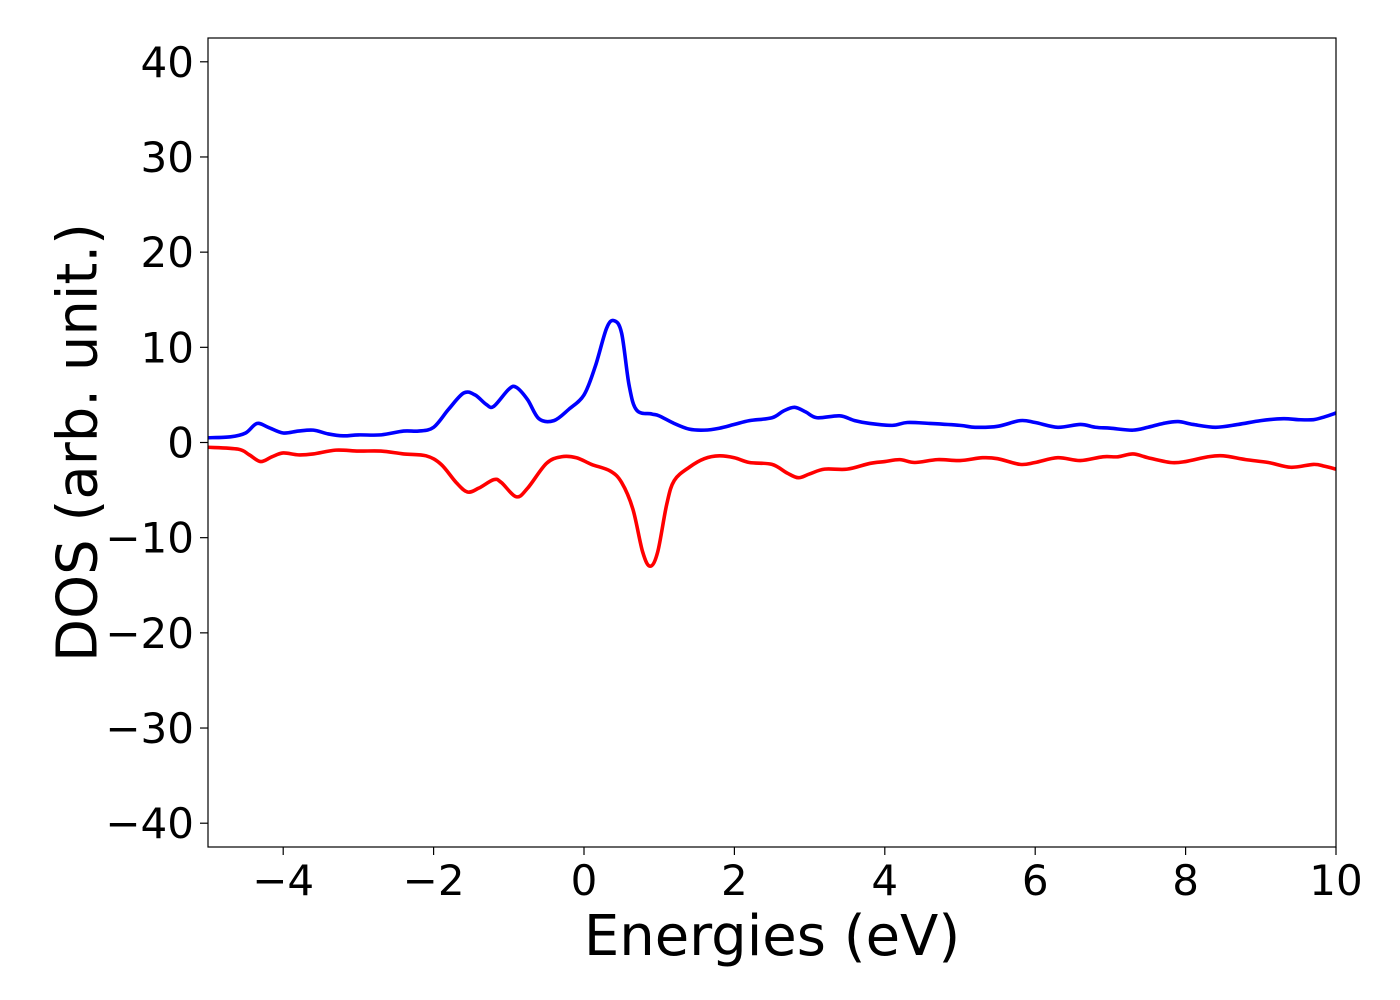 This screenshot has width=1400, height=1000. What do you see at coordinates (167, 157) in the screenshot?
I see `y-tick-label: 30` at bounding box center [167, 157].